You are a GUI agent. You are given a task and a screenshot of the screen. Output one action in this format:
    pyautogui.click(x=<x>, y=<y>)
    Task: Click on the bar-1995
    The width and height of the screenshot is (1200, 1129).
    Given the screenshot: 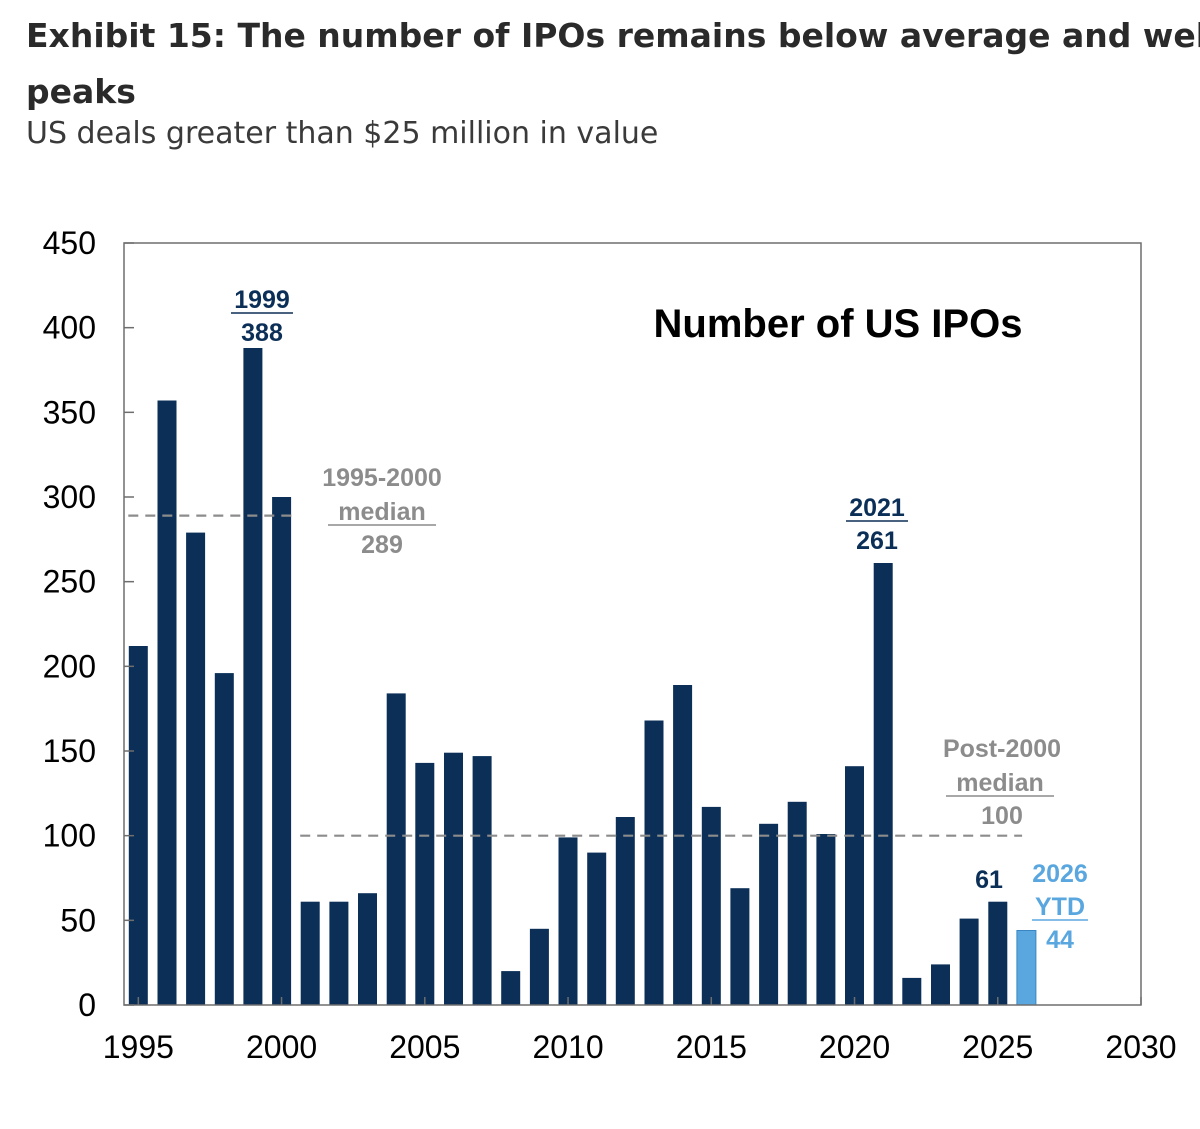 What is the action you would take?
    pyautogui.click(x=138, y=825)
    